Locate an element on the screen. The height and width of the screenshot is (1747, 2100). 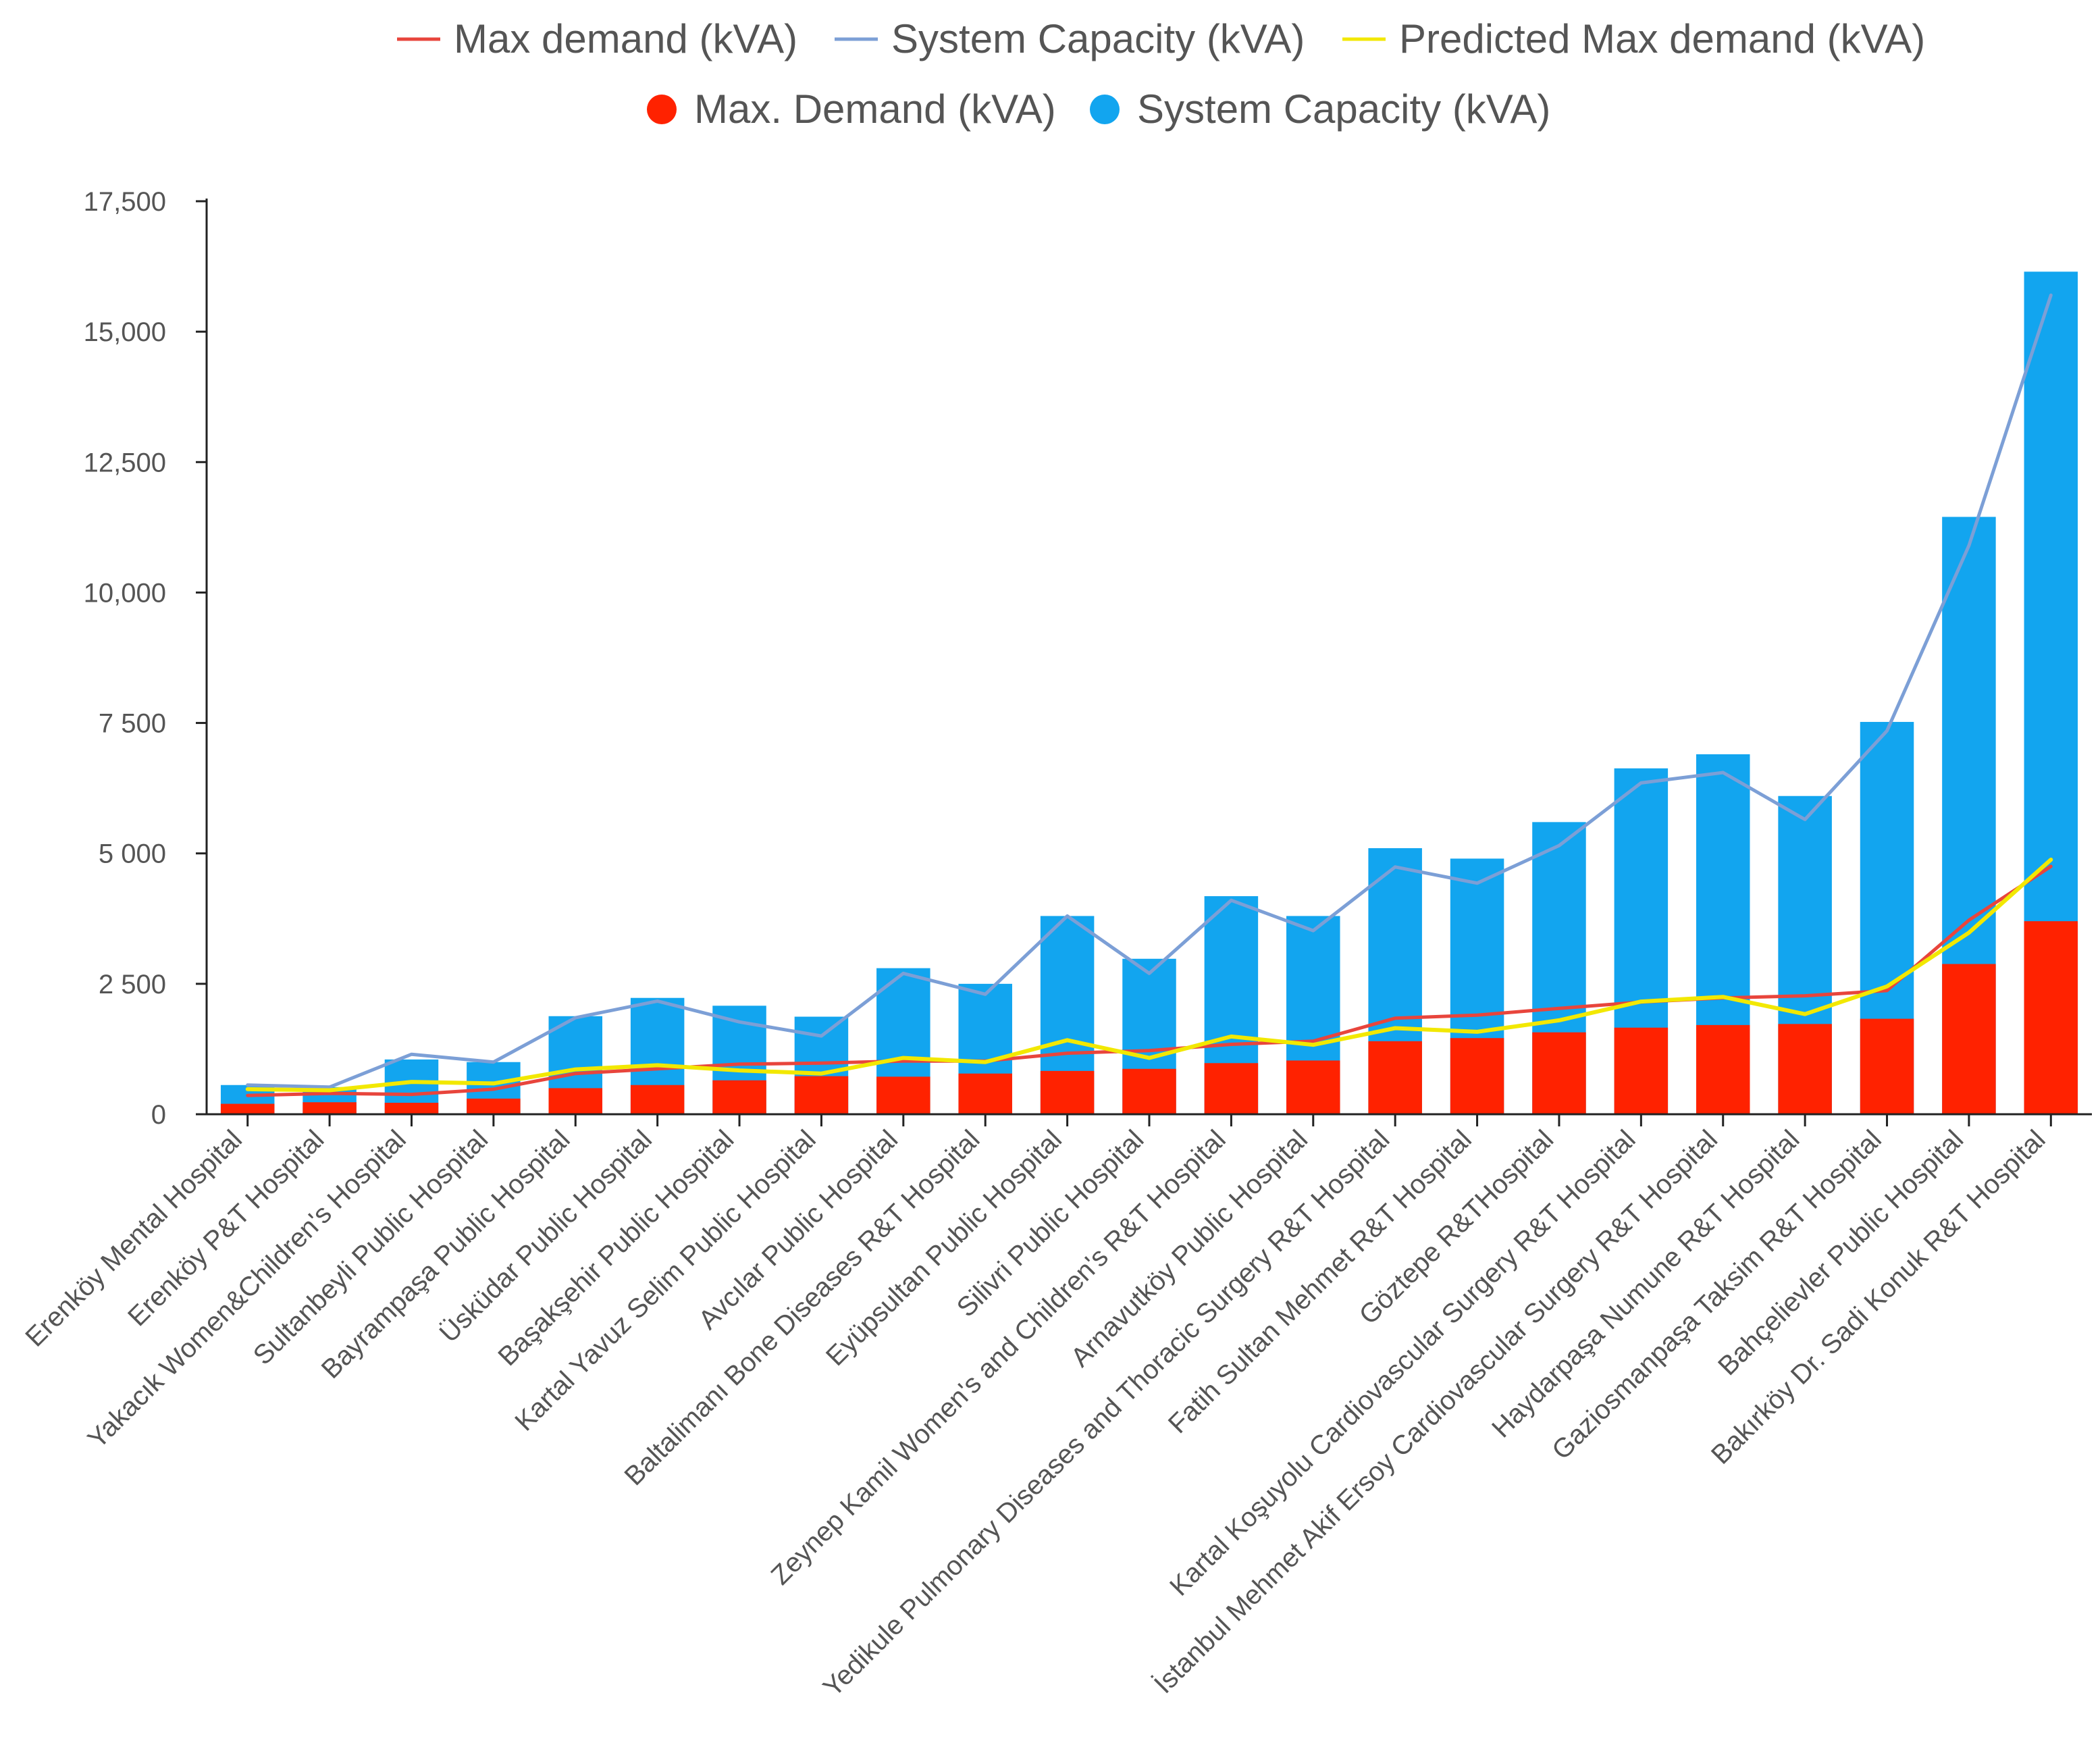
legend-item-predicted-max-demand-line: Predicted Max demand (kVA) is located at coordinates (1634, 38).